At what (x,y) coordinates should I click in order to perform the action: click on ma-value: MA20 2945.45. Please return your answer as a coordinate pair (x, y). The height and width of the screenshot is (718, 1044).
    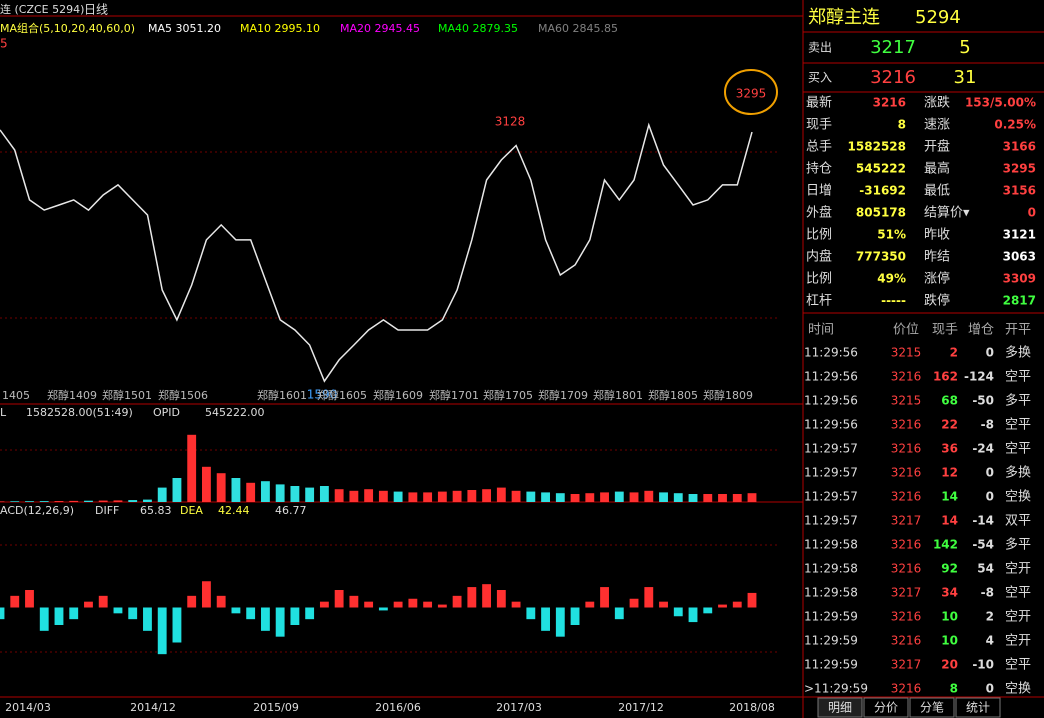
    Looking at the image, I should click on (380, 28).